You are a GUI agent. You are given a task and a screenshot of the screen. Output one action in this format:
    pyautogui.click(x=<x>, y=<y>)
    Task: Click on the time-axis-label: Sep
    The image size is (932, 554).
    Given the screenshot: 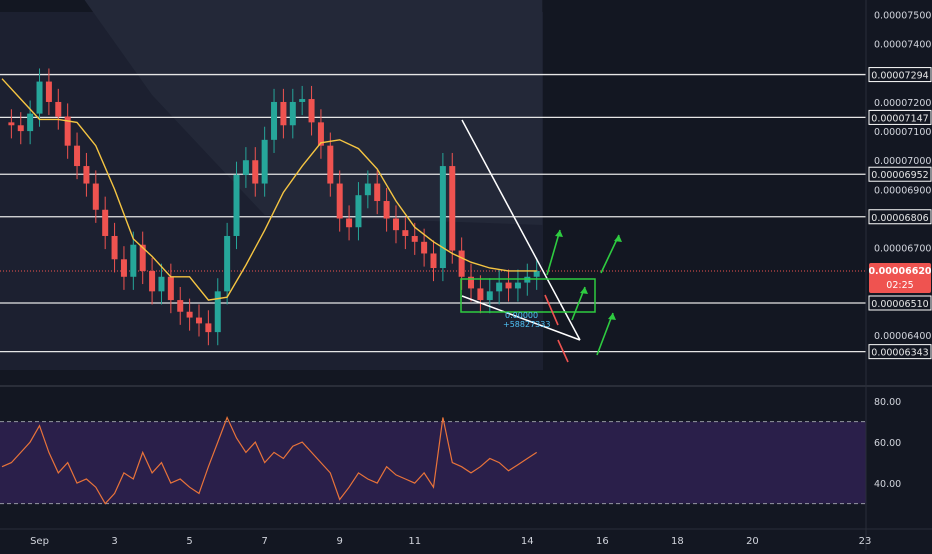 What is the action you would take?
    pyautogui.click(x=39, y=541)
    